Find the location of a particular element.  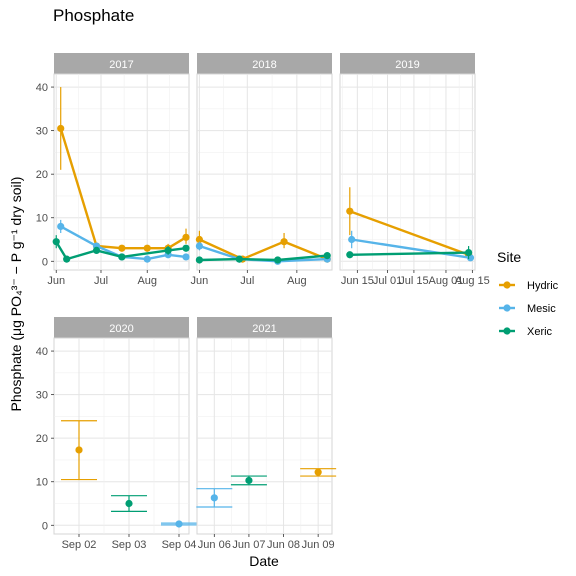

panel-strip-label: 2020 is located at coordinates (121, 329).